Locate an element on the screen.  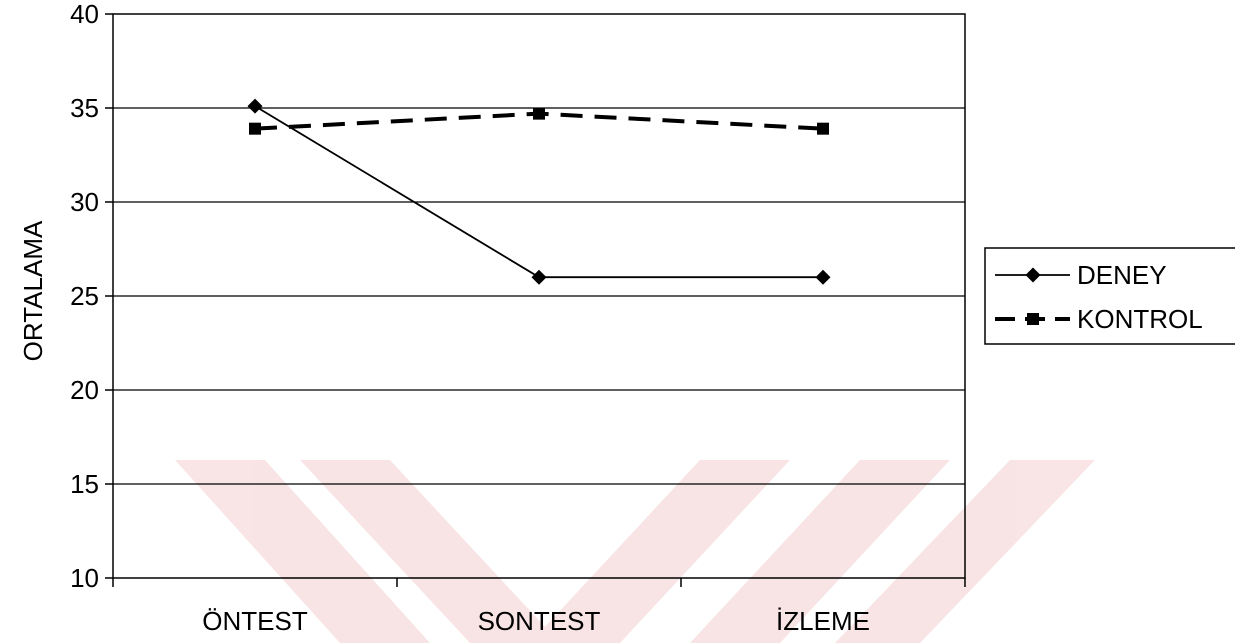
x-tick-label: SONTEST is located at coordinates (539, 621).